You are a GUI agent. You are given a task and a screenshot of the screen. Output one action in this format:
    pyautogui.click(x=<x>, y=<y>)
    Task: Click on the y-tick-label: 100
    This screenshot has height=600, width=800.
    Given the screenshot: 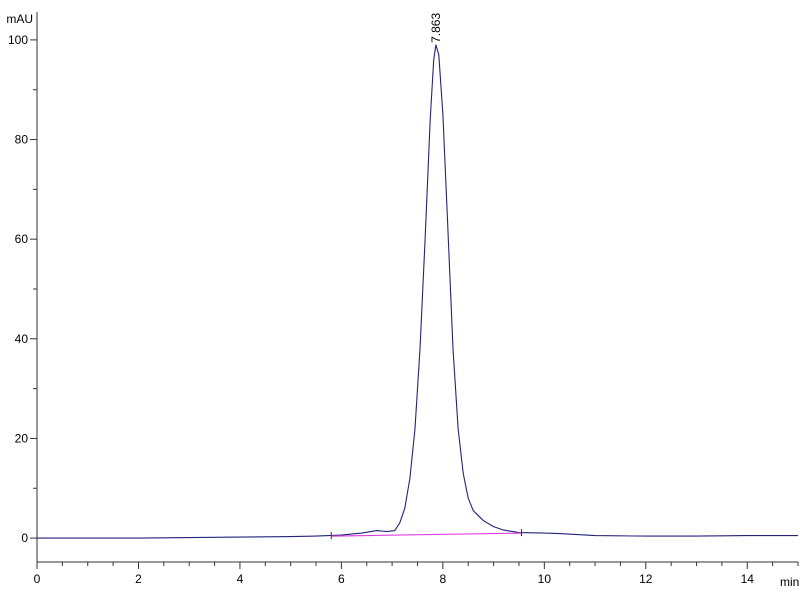 What is the action you would take?
    pyautogui.click(x=18, y=40)
    